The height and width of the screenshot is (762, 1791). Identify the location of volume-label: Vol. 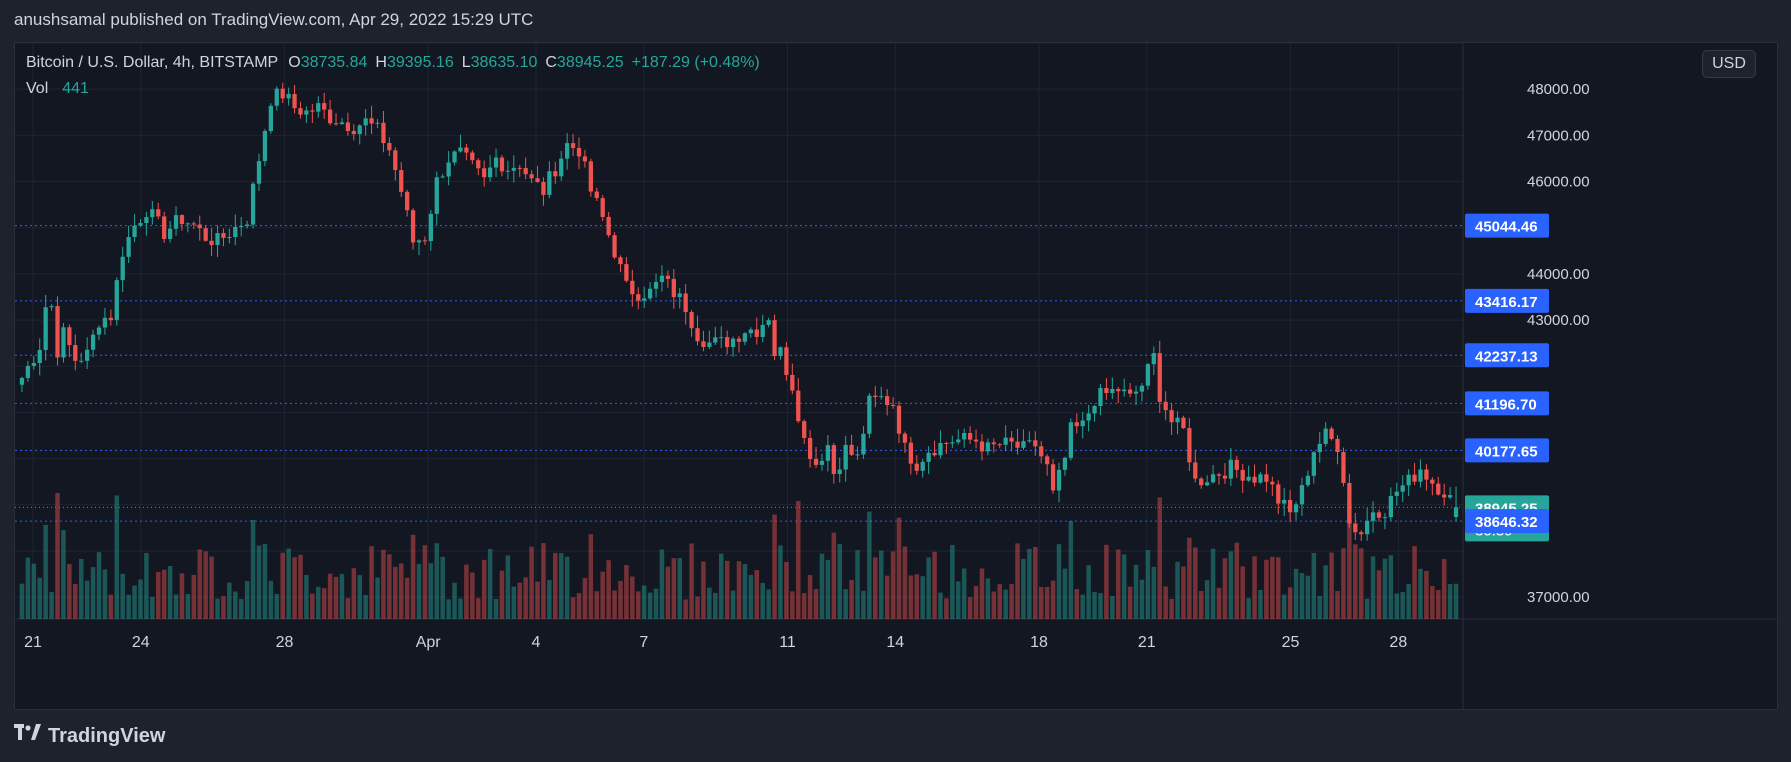
(37, 88).